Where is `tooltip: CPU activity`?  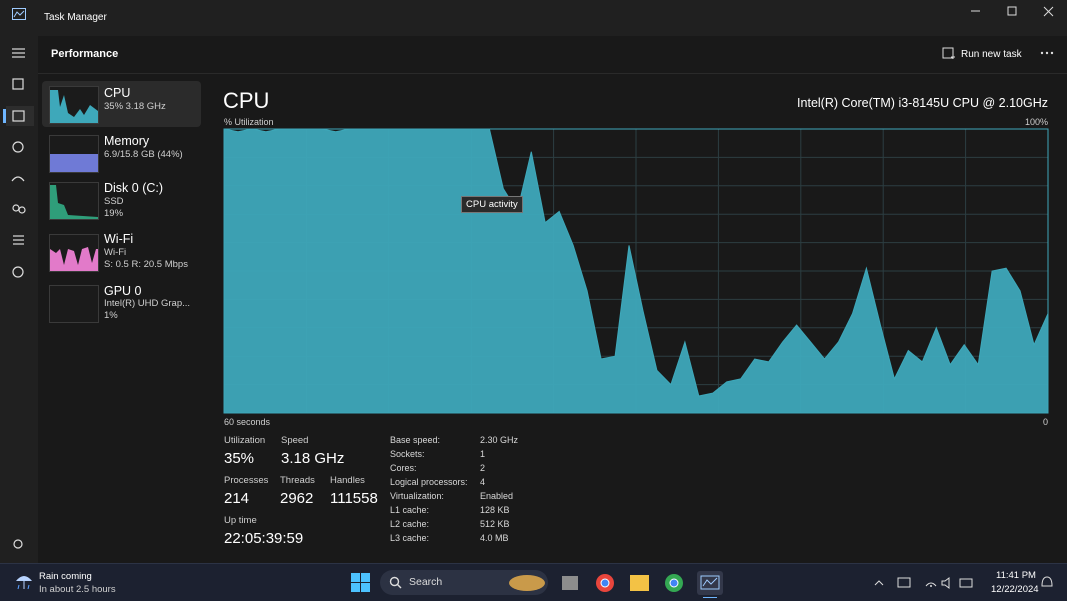
tooltip: CPU activity is located at coordinates (492, 204).